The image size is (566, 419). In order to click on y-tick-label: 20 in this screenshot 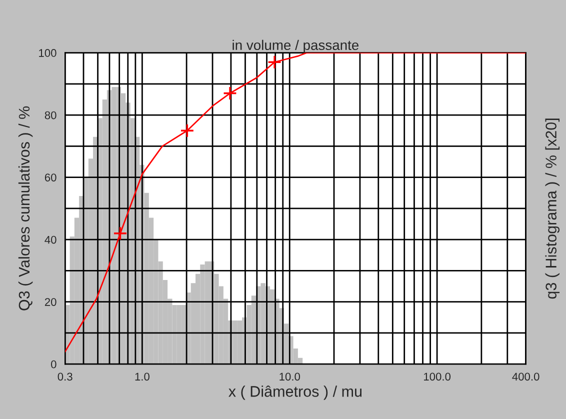, I will do `click(50, 302)`.